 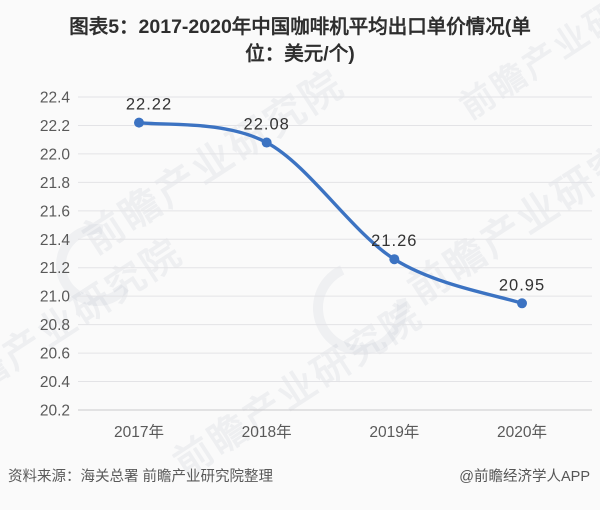 I want to click on chart-title-line1: 图表5：2017-2020年中国咖啡机平均出口单价情况(单, so click(x=300, y=27).